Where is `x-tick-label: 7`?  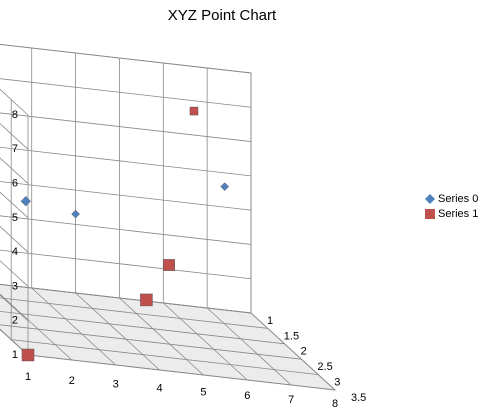 x-tick-label: 7 is located at coordinates (291, 400).